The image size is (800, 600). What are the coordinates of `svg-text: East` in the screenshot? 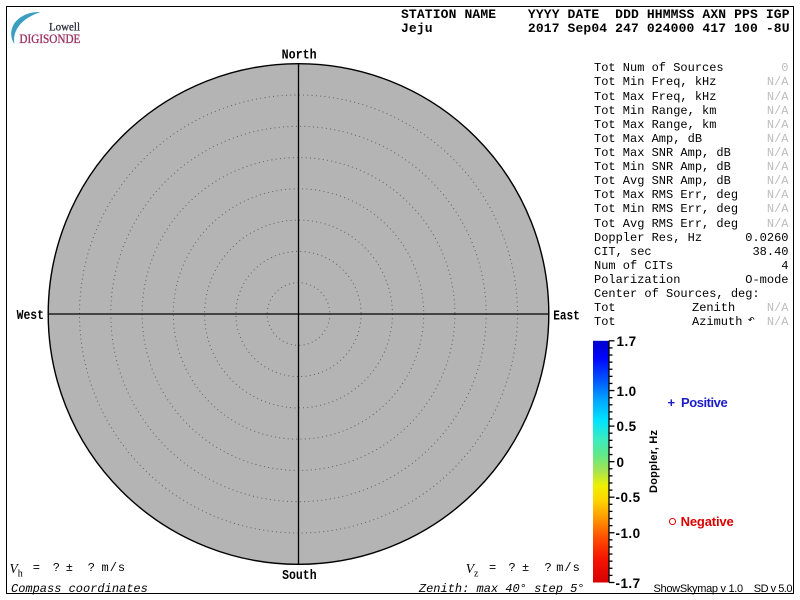 It's located at (566, 316).